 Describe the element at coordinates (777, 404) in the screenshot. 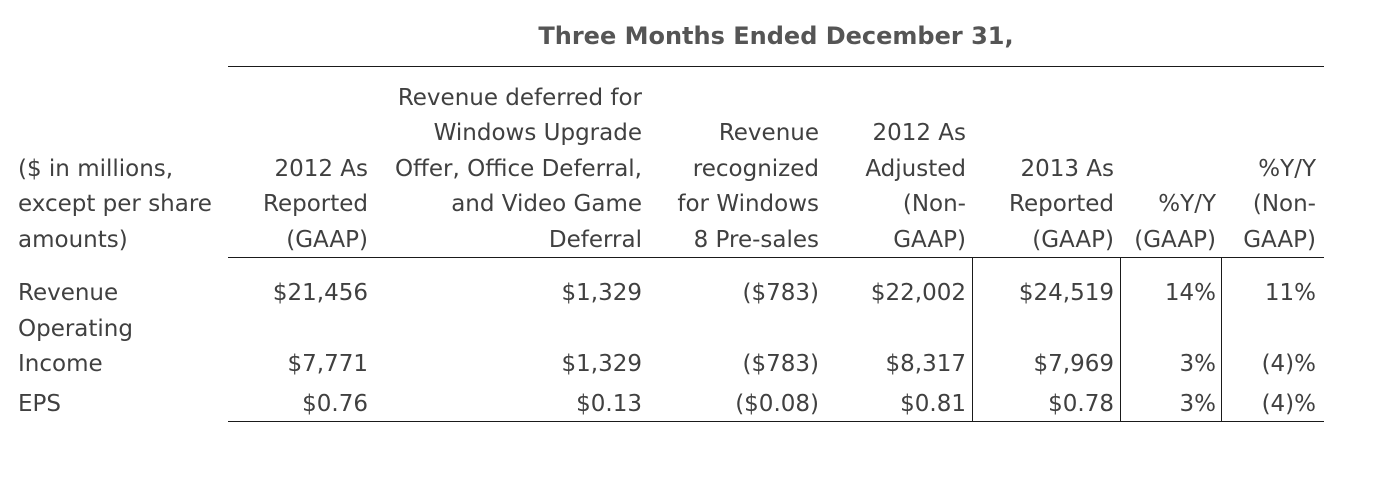

I see `cell-eps-presales: ($0.08)` at that location.